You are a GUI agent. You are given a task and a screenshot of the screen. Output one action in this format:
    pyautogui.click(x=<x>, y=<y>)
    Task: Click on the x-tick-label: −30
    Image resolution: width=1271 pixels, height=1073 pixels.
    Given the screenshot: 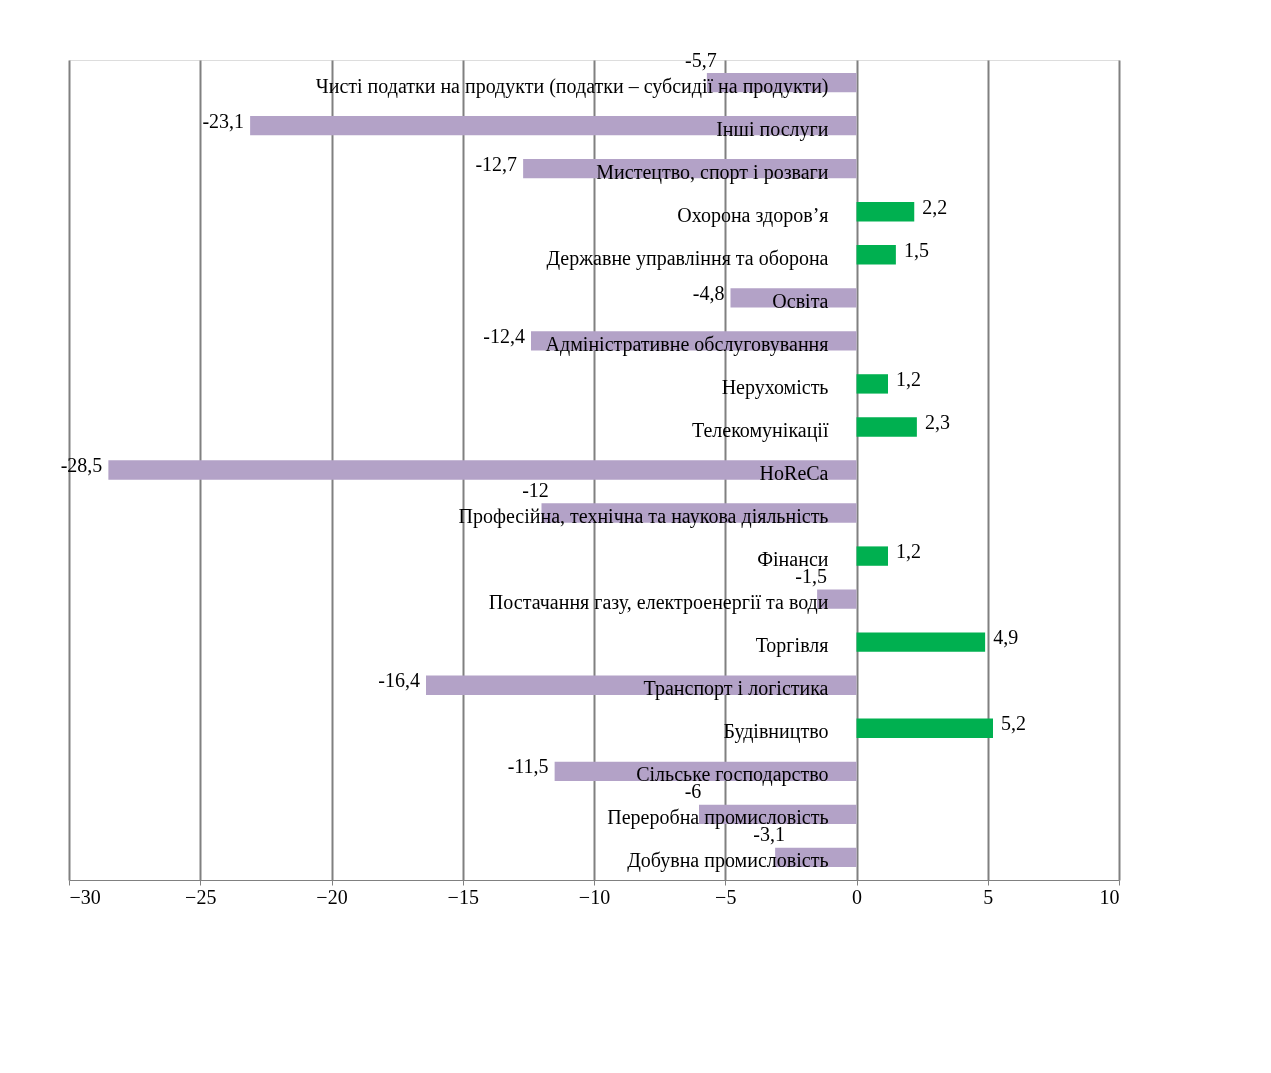 What is the action you would take?
    pyautogui.click(x=85, y=896)
    